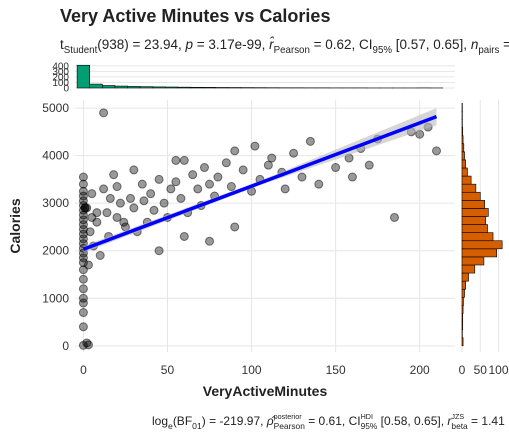  What do you see at coordinates (265, 391) in the screenshot?
I see `x-axis-label: VeryActiveMinutes` at bounding box center [265, 391].